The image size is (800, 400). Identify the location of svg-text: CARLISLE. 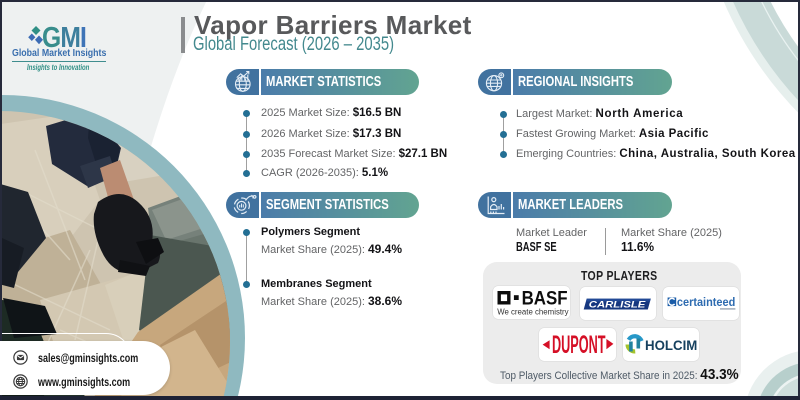
(617, 305).